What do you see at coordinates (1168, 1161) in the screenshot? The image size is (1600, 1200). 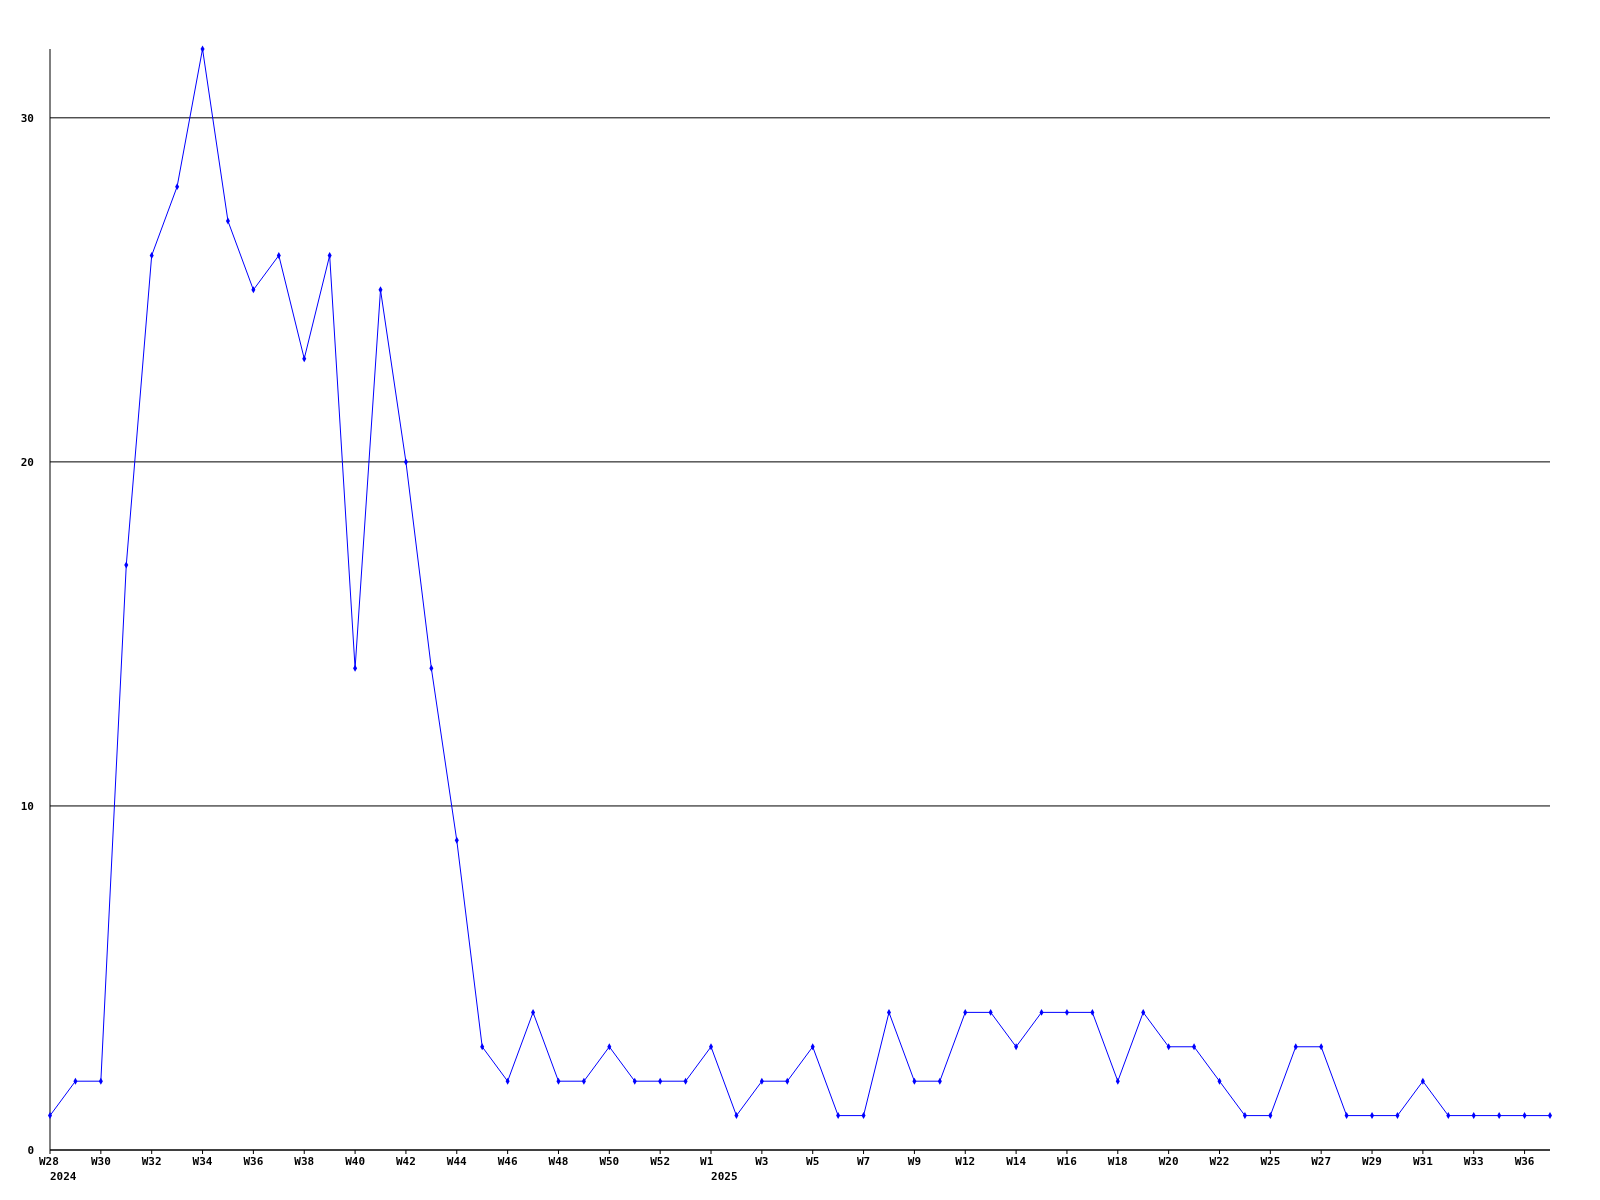 I see `x-tick-label: W20` at bounding box center [1168, 1161].